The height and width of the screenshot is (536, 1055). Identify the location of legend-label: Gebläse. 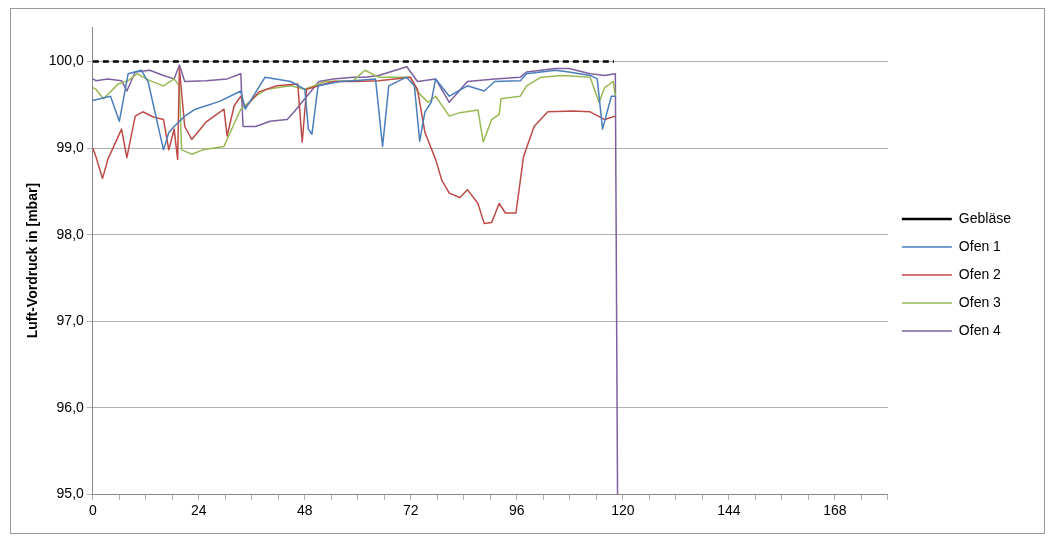
(985, 217).